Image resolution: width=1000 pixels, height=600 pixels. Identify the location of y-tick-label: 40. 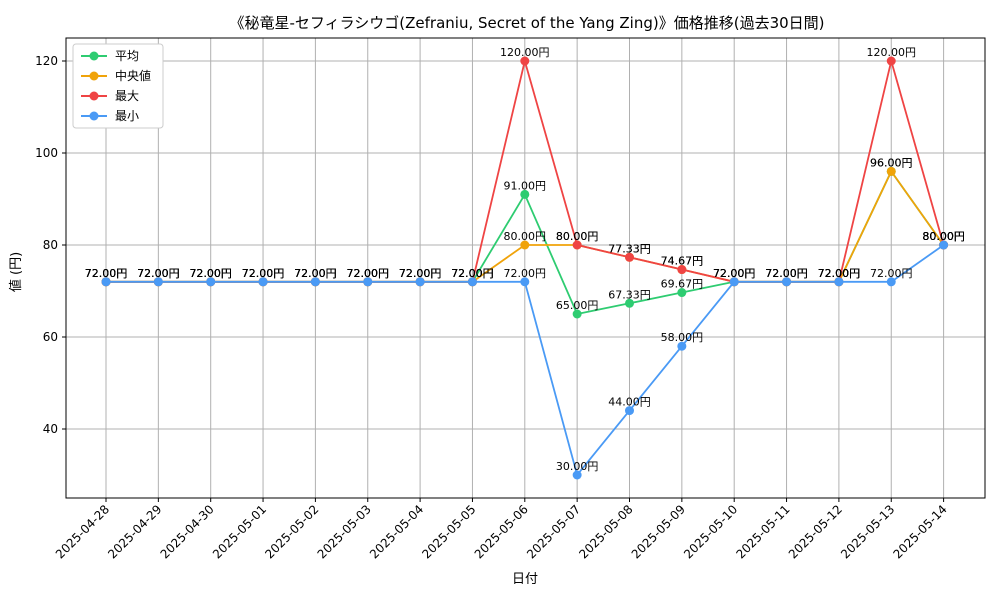
(50, 429).